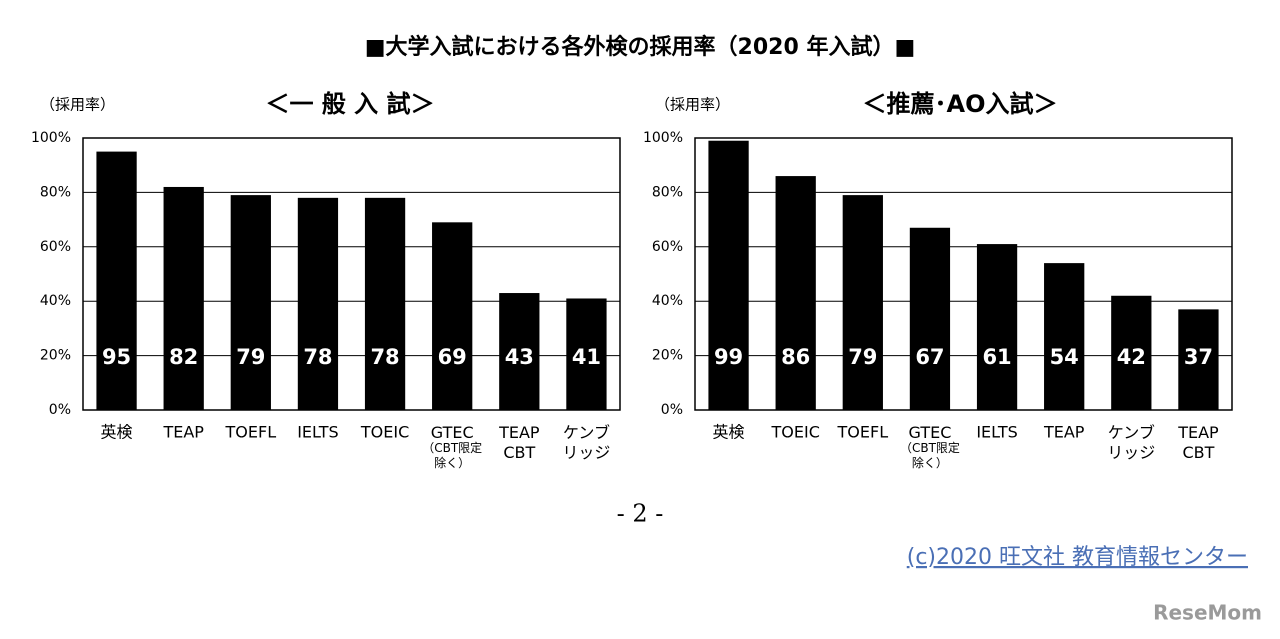 The width and height of the screenshot is (1280, 639). What do you see at coordinates (1077, 557) in the screenshot?
I see `credit: (c)2020 旺文社 教育情報センター` at bounding box center [1077, 557].